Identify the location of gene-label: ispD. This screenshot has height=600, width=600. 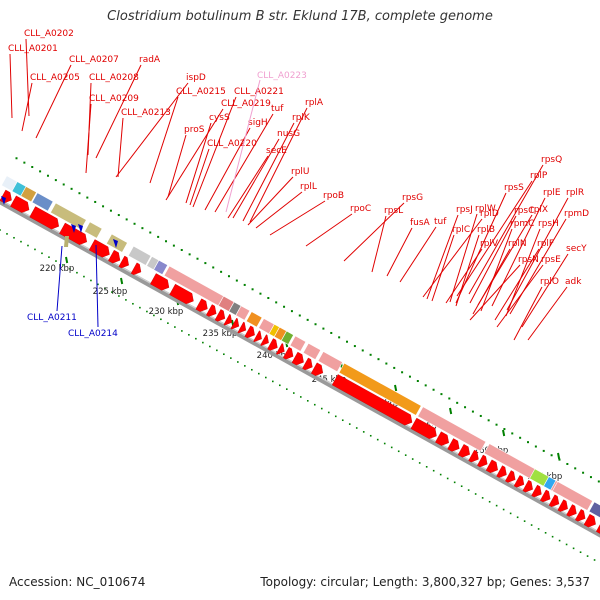
(196, 78).